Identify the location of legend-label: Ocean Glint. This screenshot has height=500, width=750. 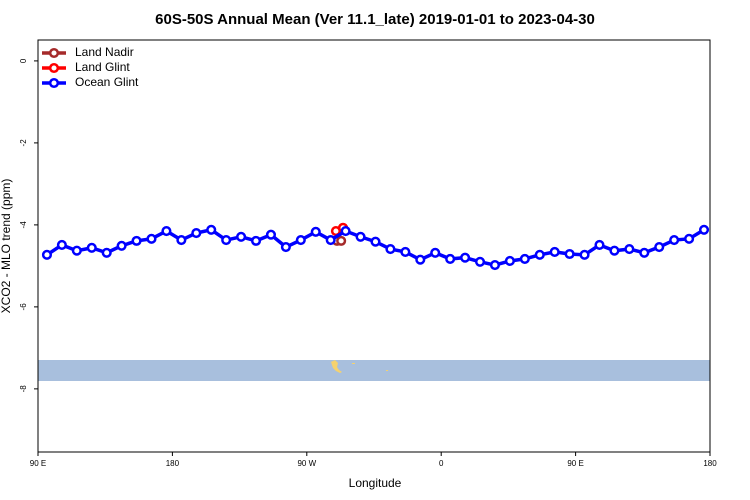
(107, 82).